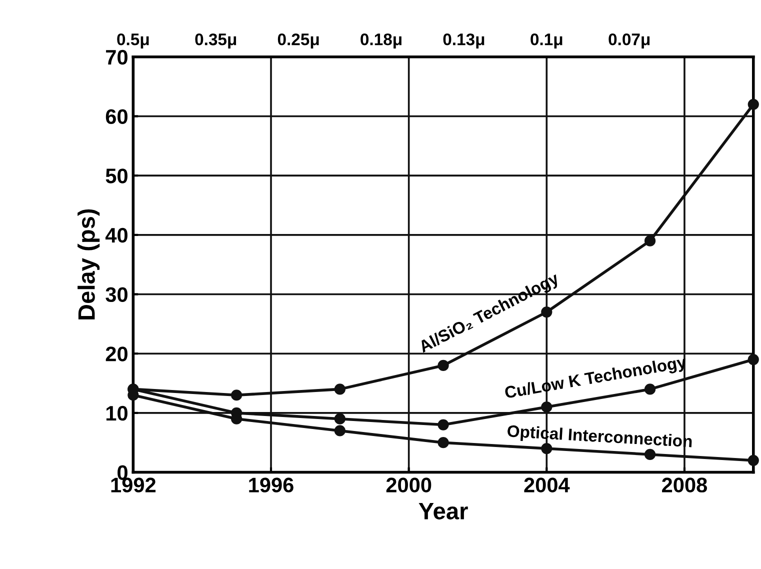 This screenshot has width=761, height=569. I want to click on y-tick-label: 20, so click(117, 354).